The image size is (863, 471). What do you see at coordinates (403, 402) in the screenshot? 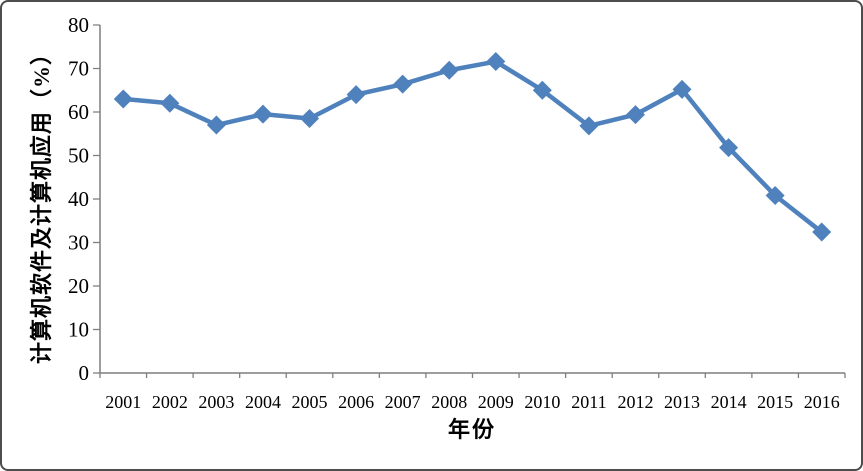
I see `x-tick-label: 2007` at bounding box center [403, 402].